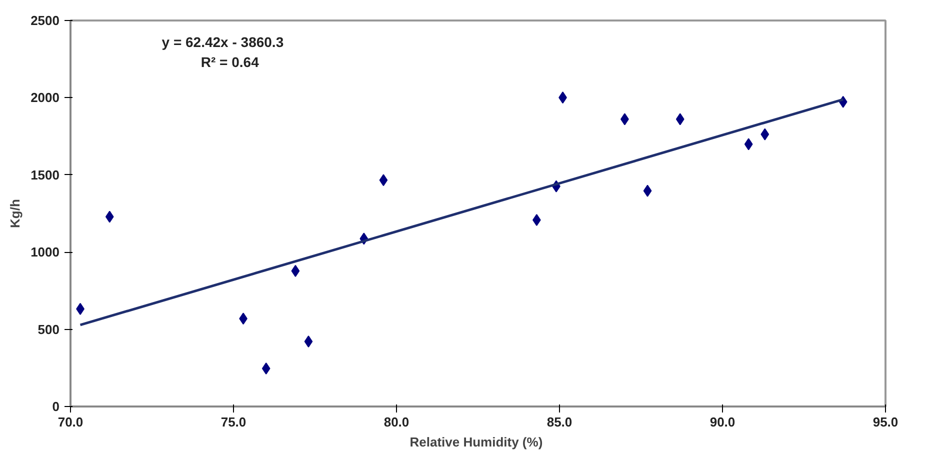  What do you see at coordinates (45, 174) in the screenshot?
I see `y-tick-label: 1500` at bounding box center [45, 174].